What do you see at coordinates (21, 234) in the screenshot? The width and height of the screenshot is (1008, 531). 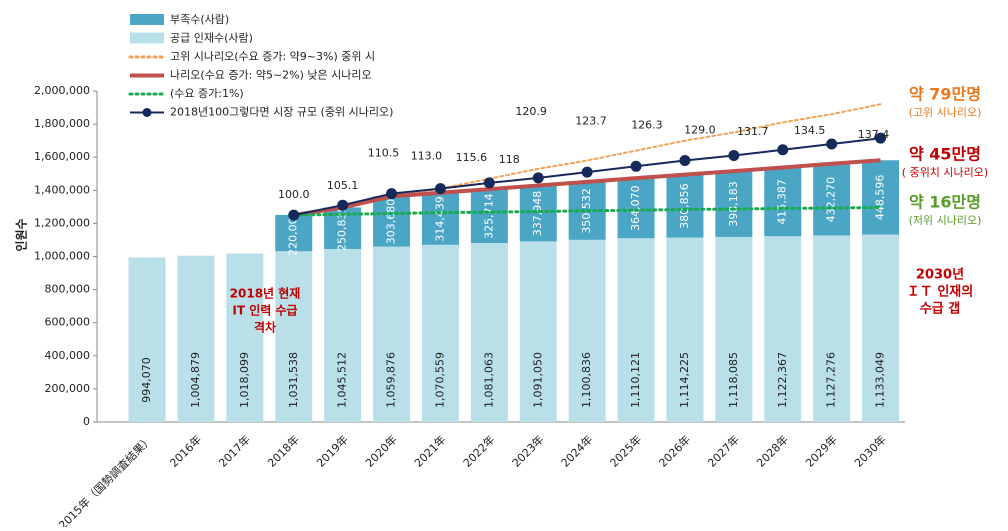 I see `y-axis-label: 인원수` at bounding box center [21, 234].